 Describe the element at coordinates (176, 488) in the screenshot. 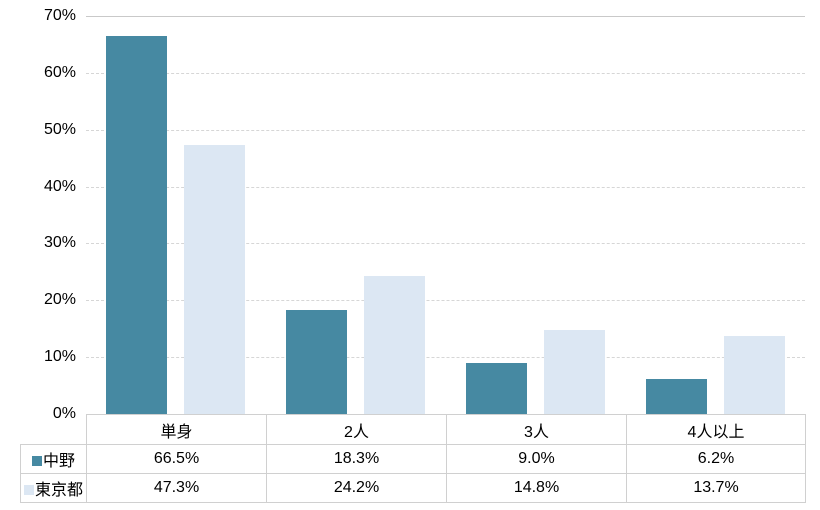

I see `value-cell-tokyo-0: 47.3%` at that location.